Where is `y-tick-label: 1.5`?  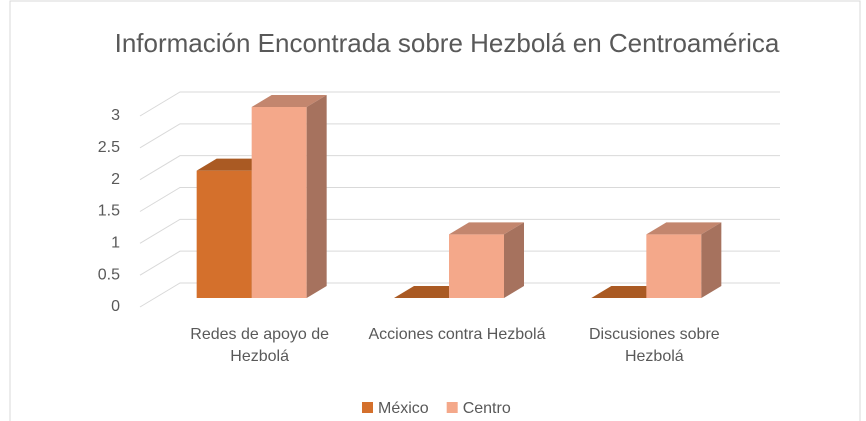
y-tick-label: 1.5 is located at coordinates (109, 211).